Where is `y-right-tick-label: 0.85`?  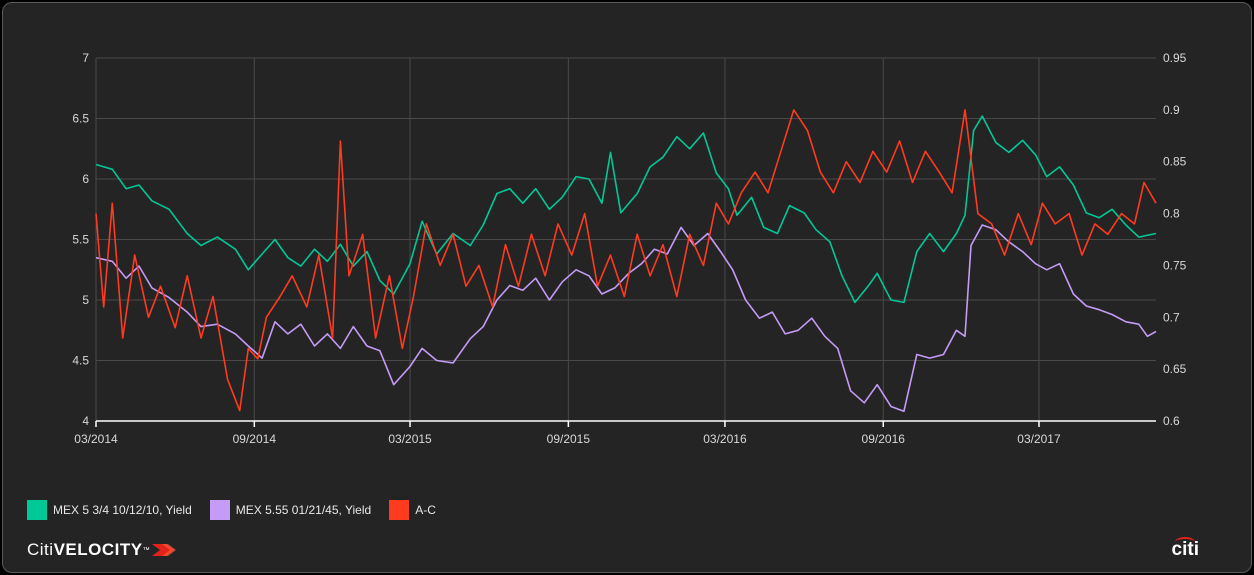 y-right-tick-label: 0.85 is located at coordinates (1175, 162).